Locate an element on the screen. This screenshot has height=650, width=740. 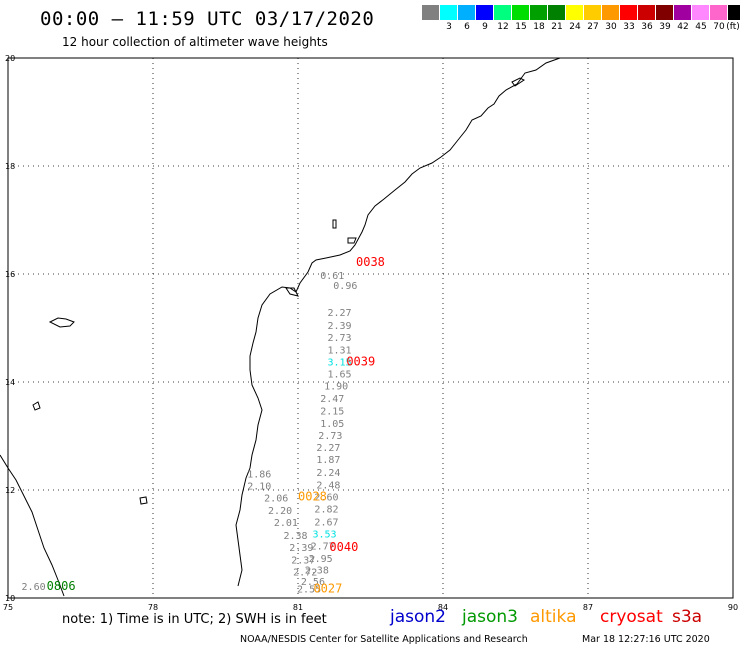
swh-value: 0.96 is located at coordinates (345, 286).